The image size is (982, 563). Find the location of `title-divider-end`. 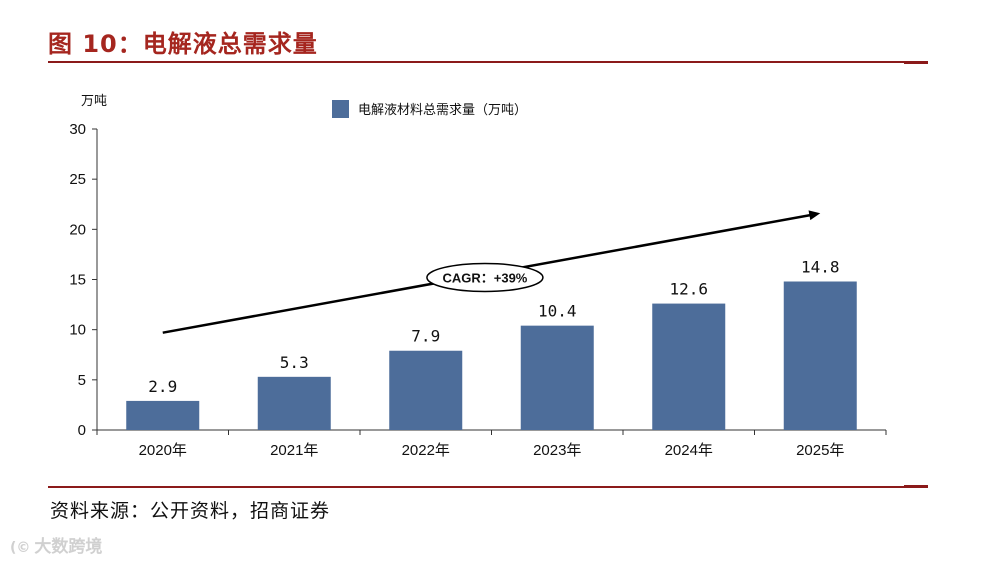

title-divider-end is located at coordinates (916, 62).